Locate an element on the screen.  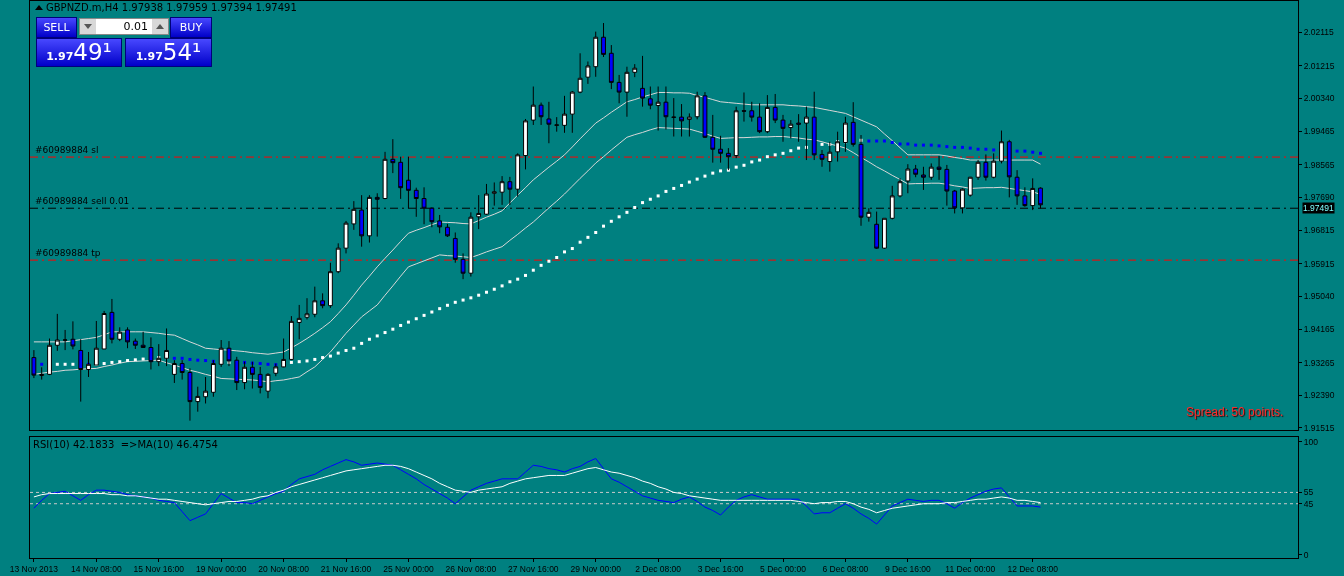
y-tick-label: 1.95915 is located at coordinates (1319, 263).